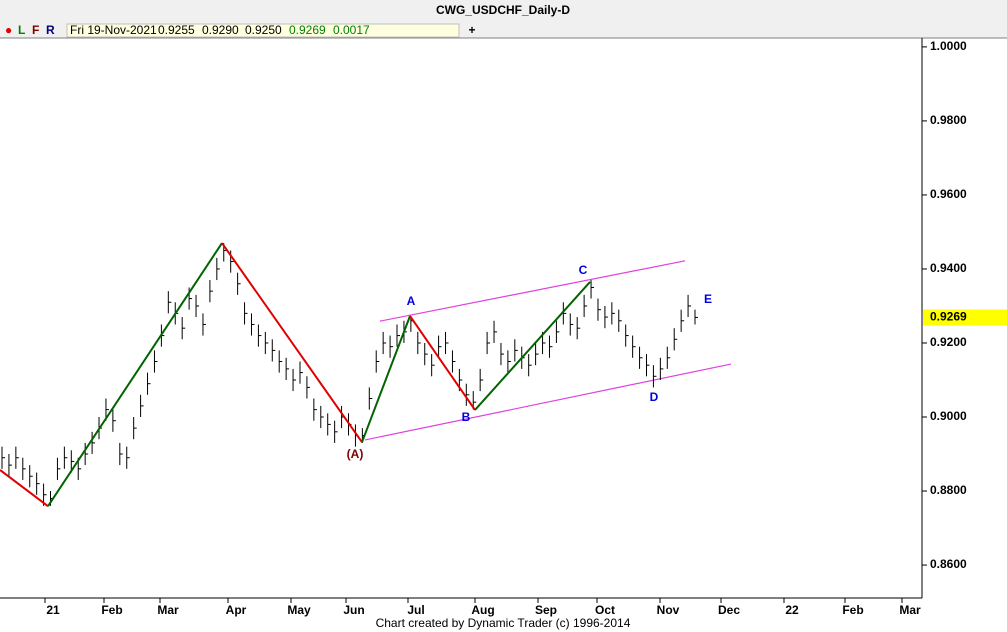  I want to click on y-tick-label: 0.9400, so click(948, 268).